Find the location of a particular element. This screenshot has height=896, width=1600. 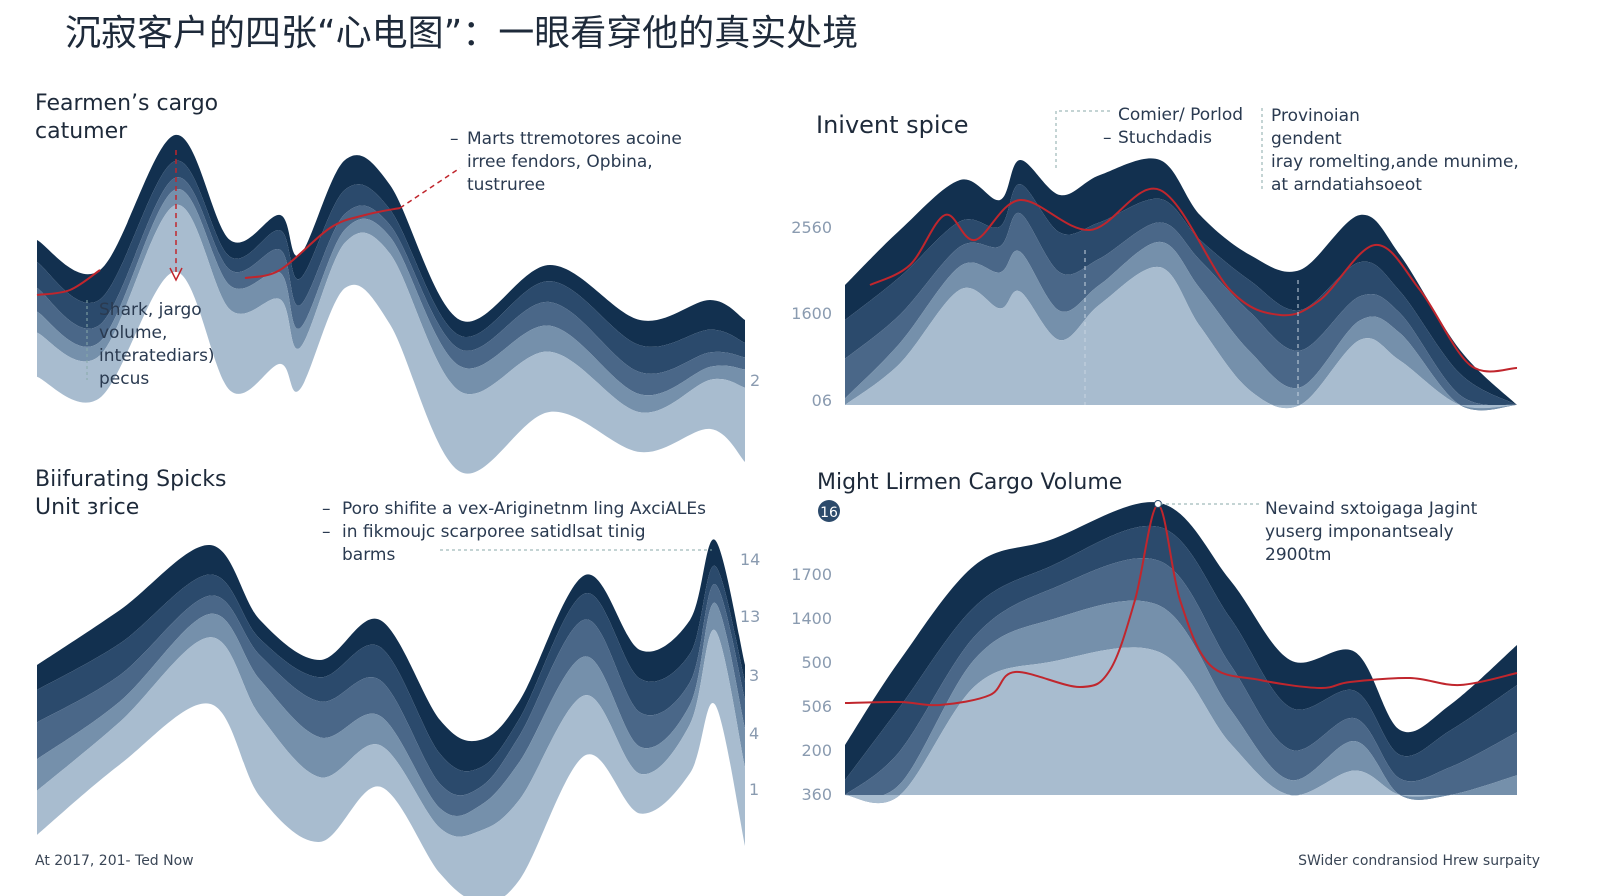

annotation: Nevaind sxtoigaga Jagint is located at coordinates (1371, 509).